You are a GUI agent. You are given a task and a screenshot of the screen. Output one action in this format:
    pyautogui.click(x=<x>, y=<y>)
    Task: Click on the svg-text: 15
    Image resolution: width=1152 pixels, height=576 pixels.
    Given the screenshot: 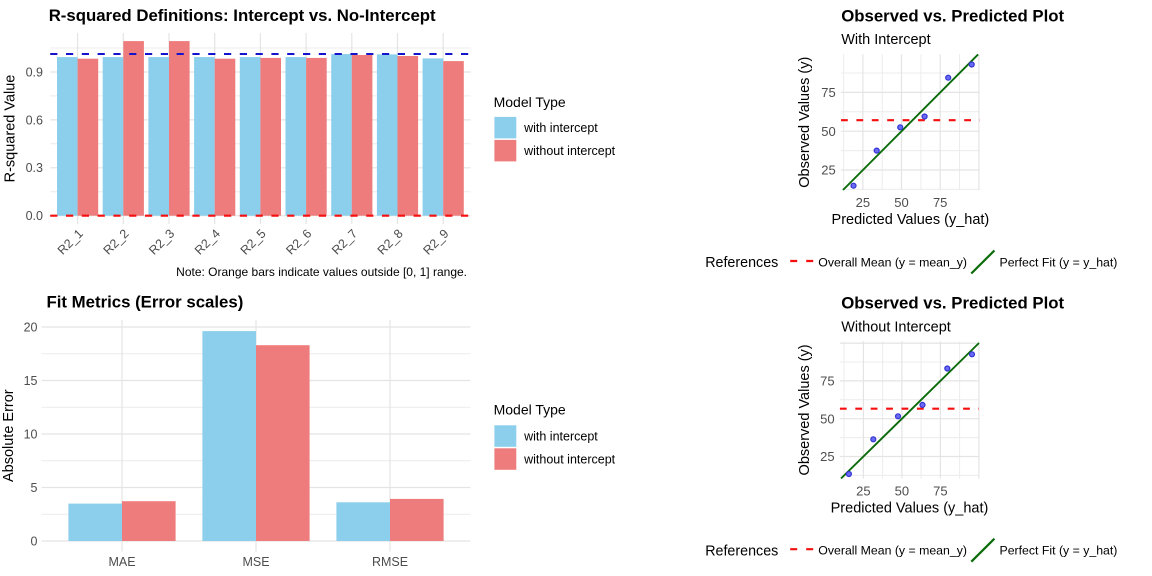 What is the action you would take?
    pyautogui.click(x=31, y=381)
    